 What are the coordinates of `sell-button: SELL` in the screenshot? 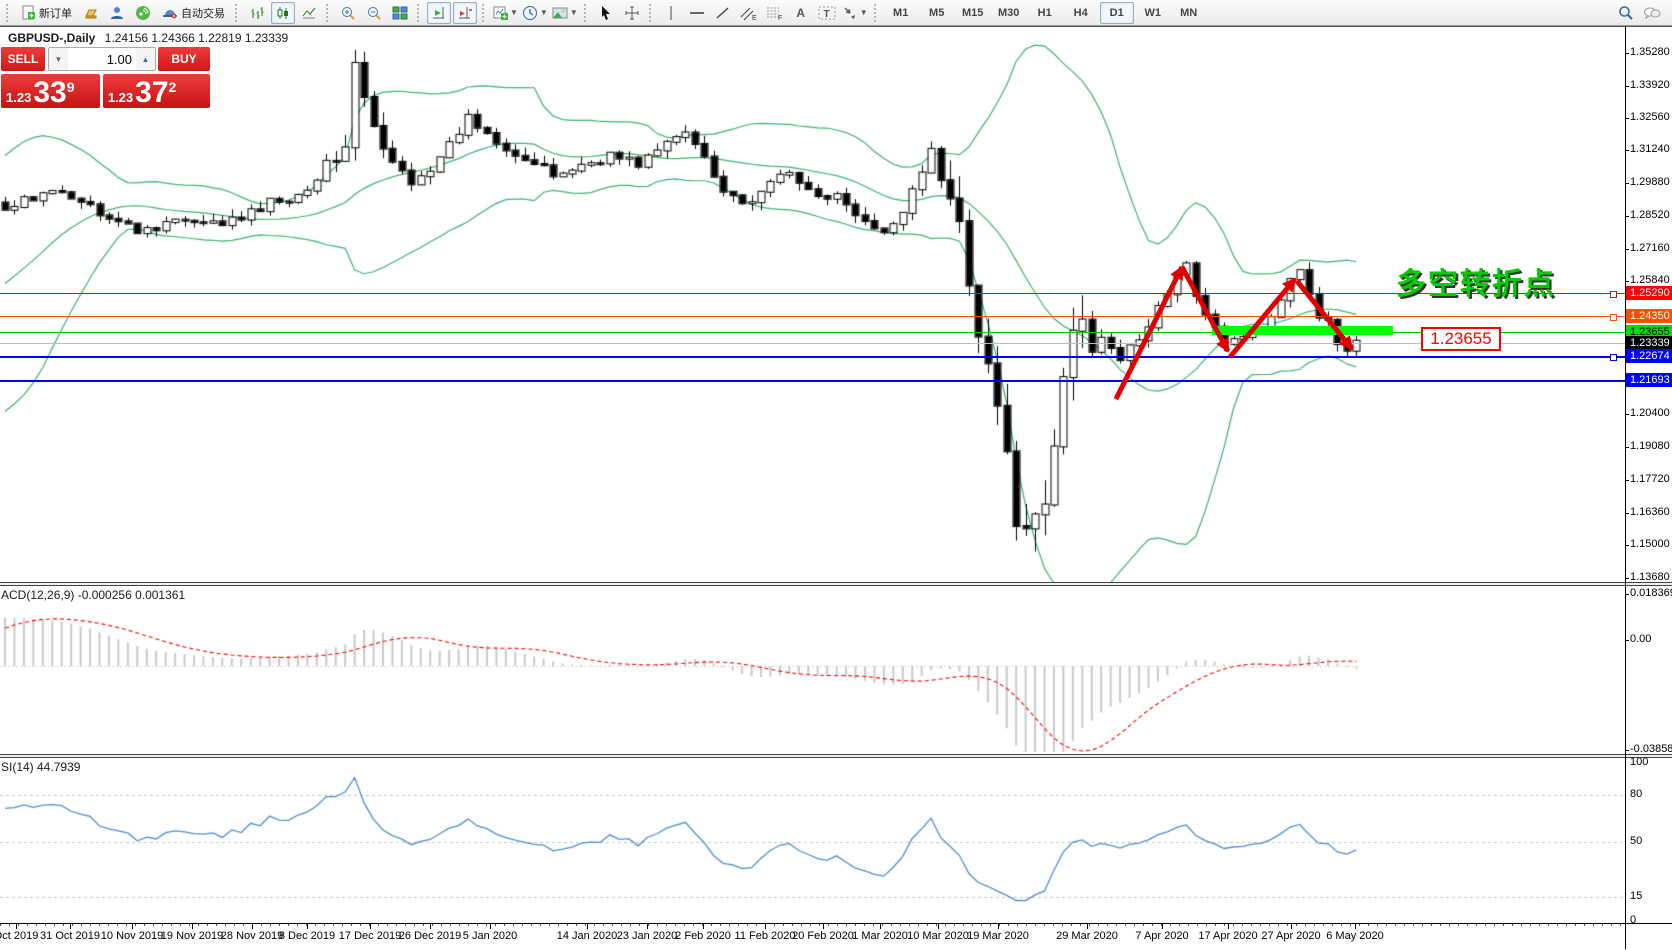 It's located at (23, 59).